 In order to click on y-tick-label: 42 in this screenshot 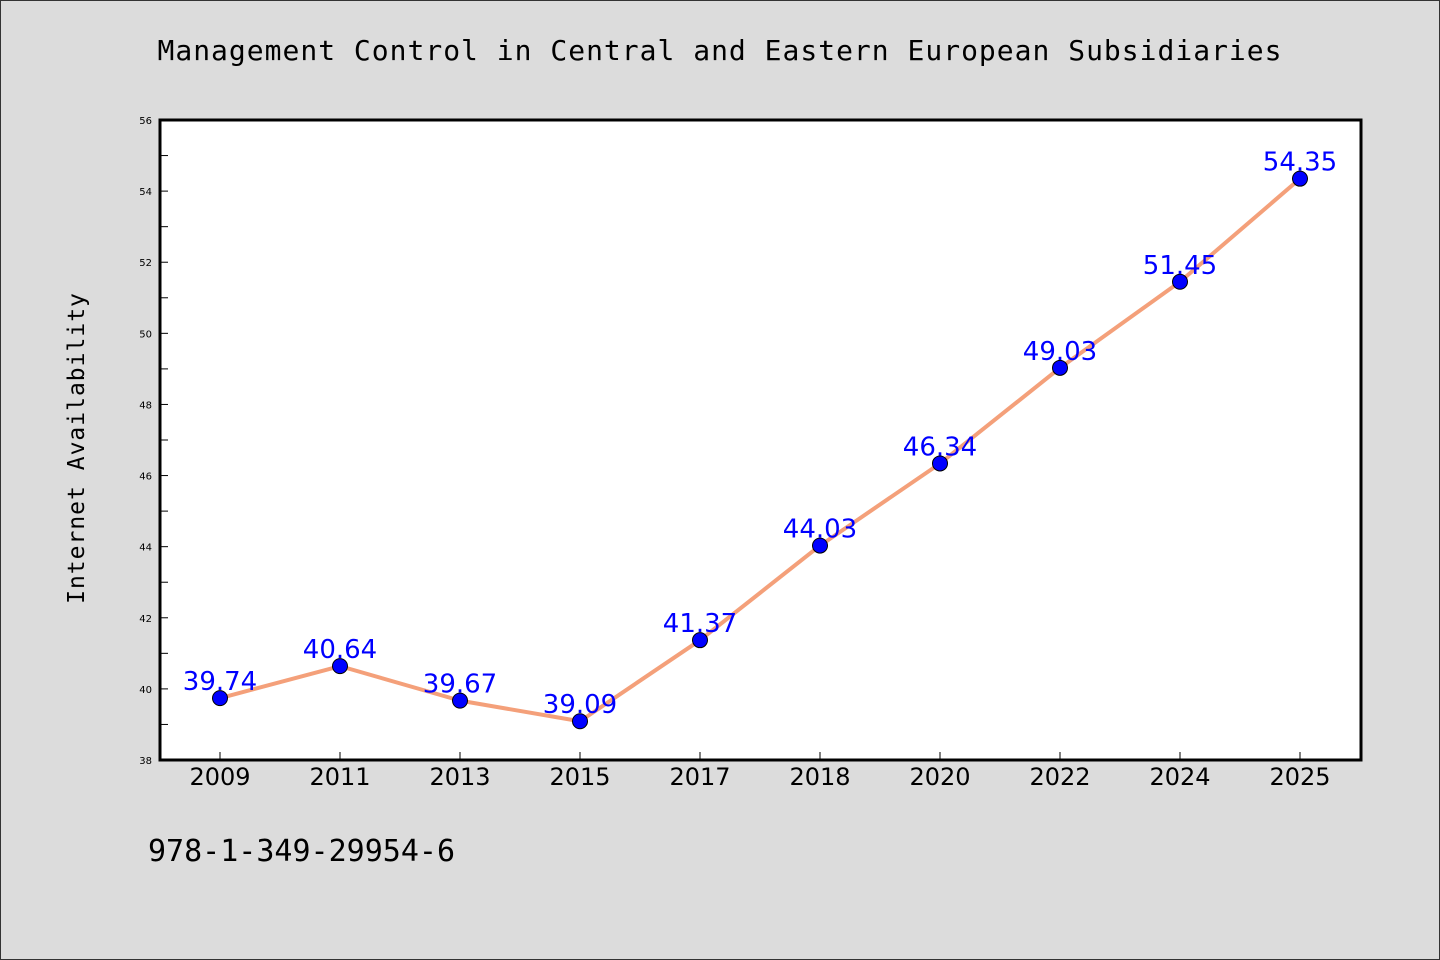, I will do `click(145, 619)`.